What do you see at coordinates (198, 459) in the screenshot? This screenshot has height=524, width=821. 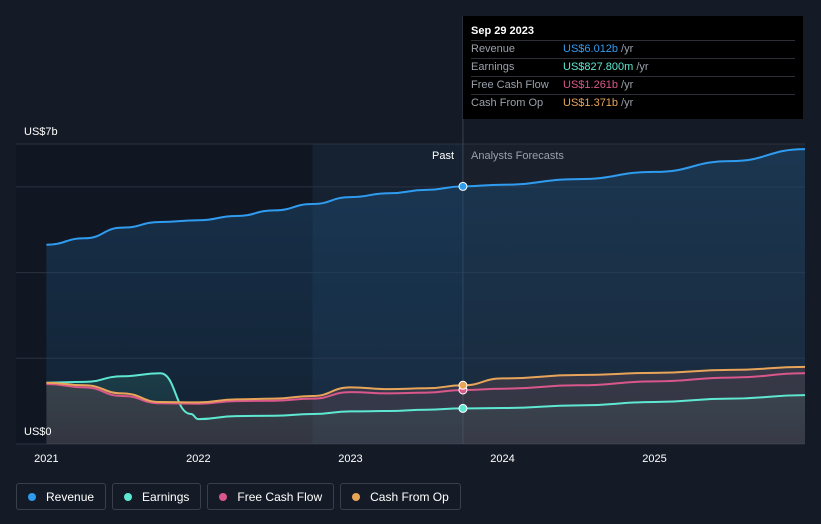 I see `x-tick-label: 2022` at bounding box center [198, 459].